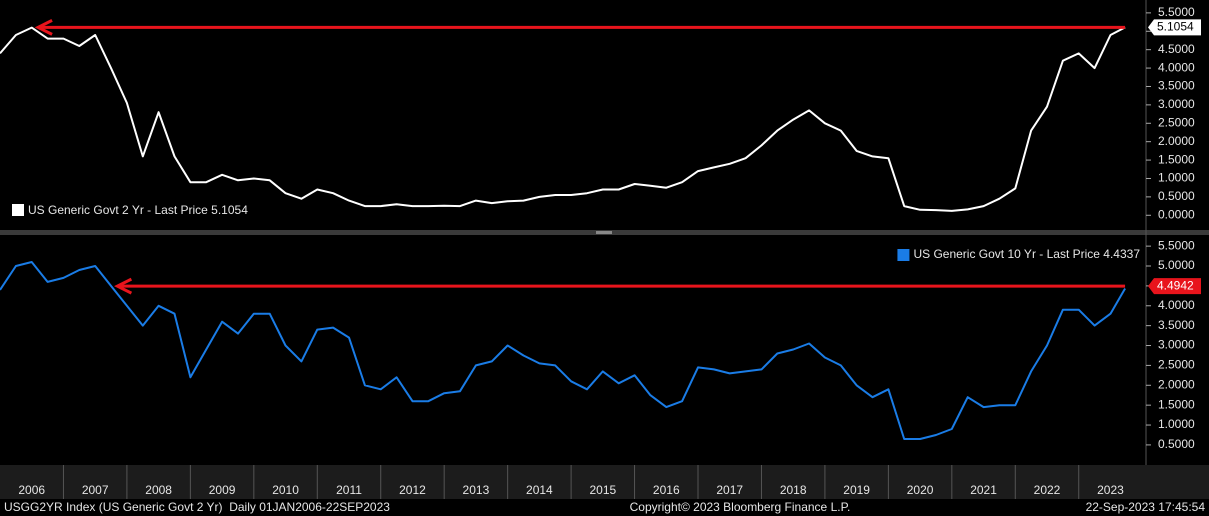 The width and height of the screenshot is (1209, 516). Describe the element at coordinates (1176, 49) in the screenshot. I see `y-tick-label: 4.5000` at that location.